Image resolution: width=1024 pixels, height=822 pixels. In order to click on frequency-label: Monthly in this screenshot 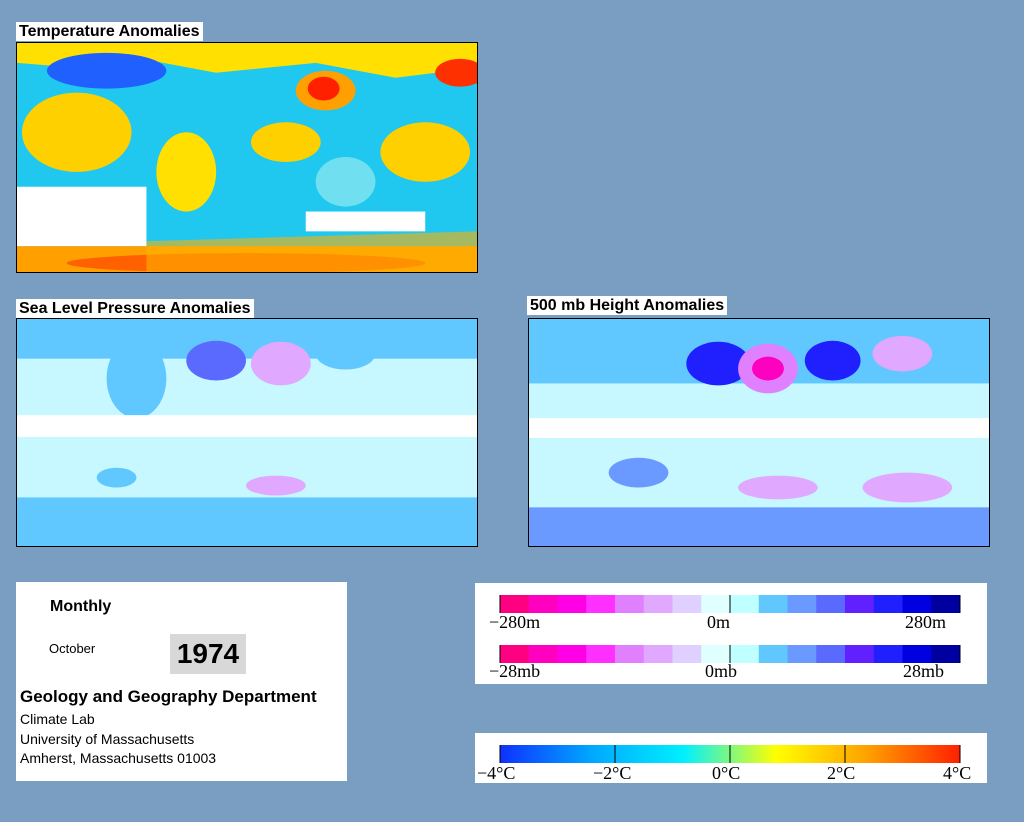, I will do `click(81, 606)`.